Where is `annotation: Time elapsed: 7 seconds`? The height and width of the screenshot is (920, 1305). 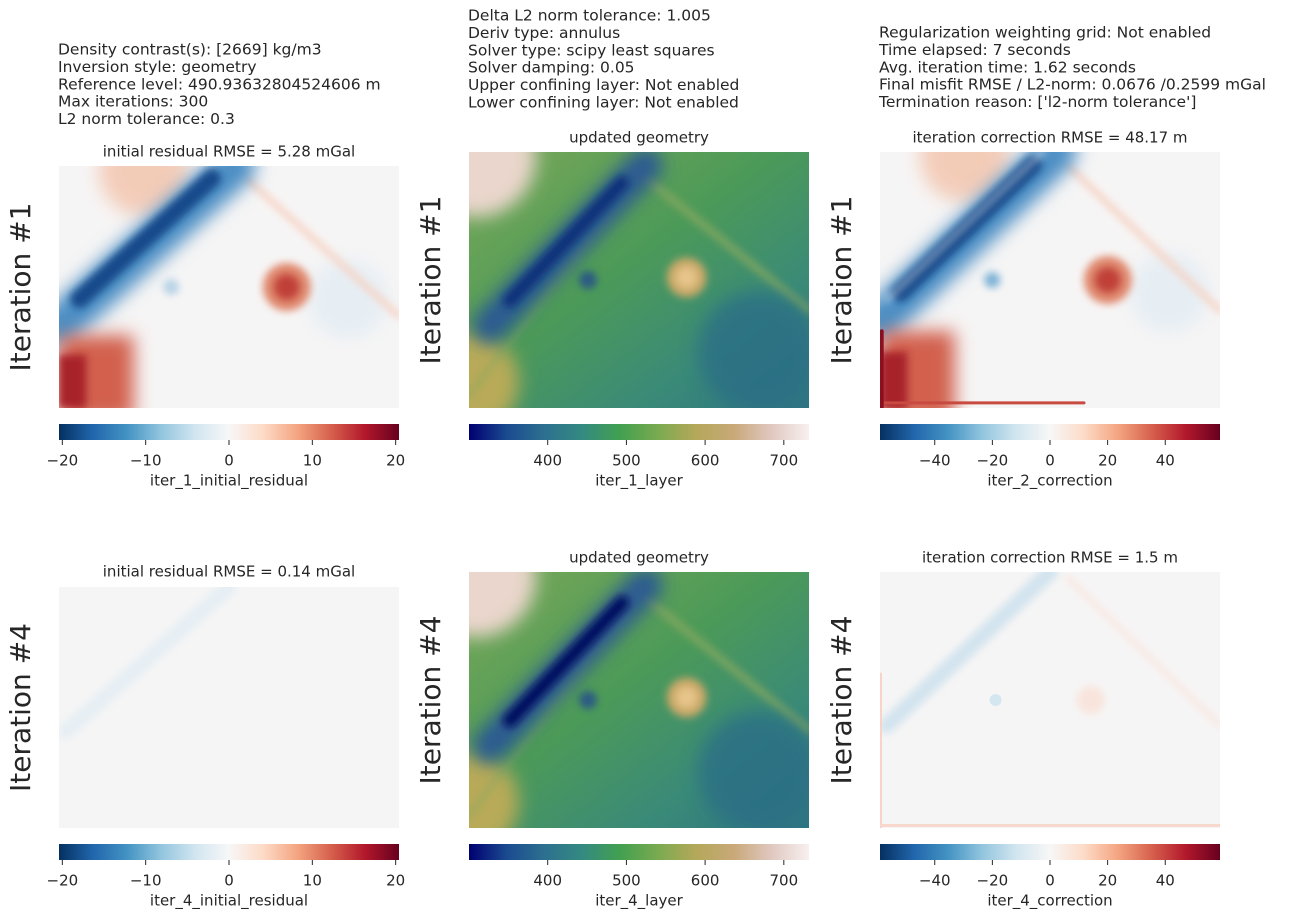 annotation: Time elapsed: 7 seconds is located at coordinates (974, 50).